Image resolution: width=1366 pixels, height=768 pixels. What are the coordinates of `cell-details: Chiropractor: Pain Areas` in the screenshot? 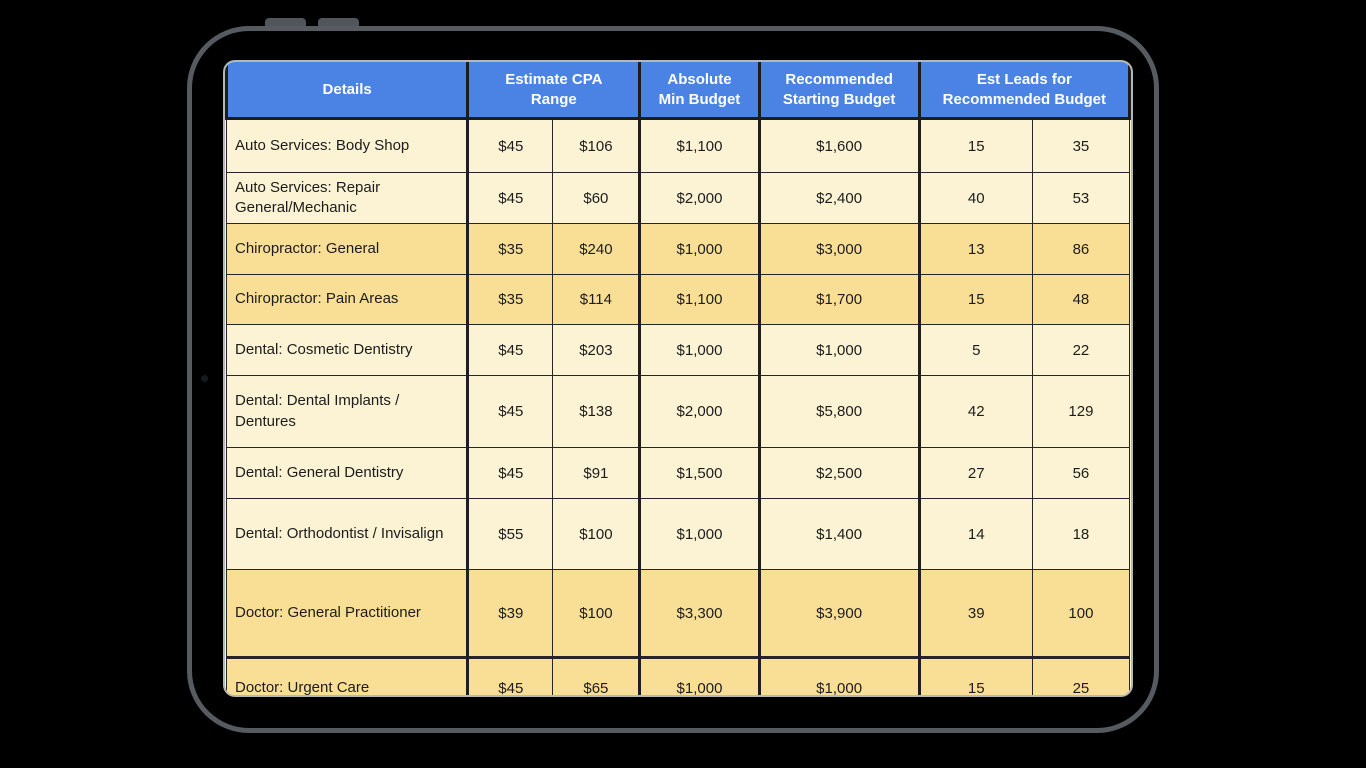 It's located at (347, 299).